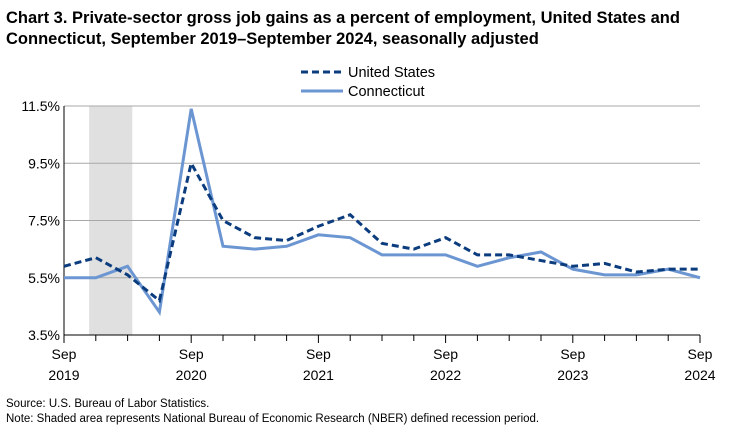 This screenshot has width=731, height=432. I want to click on y-tick-label: 5.5%, so click(44, 278).